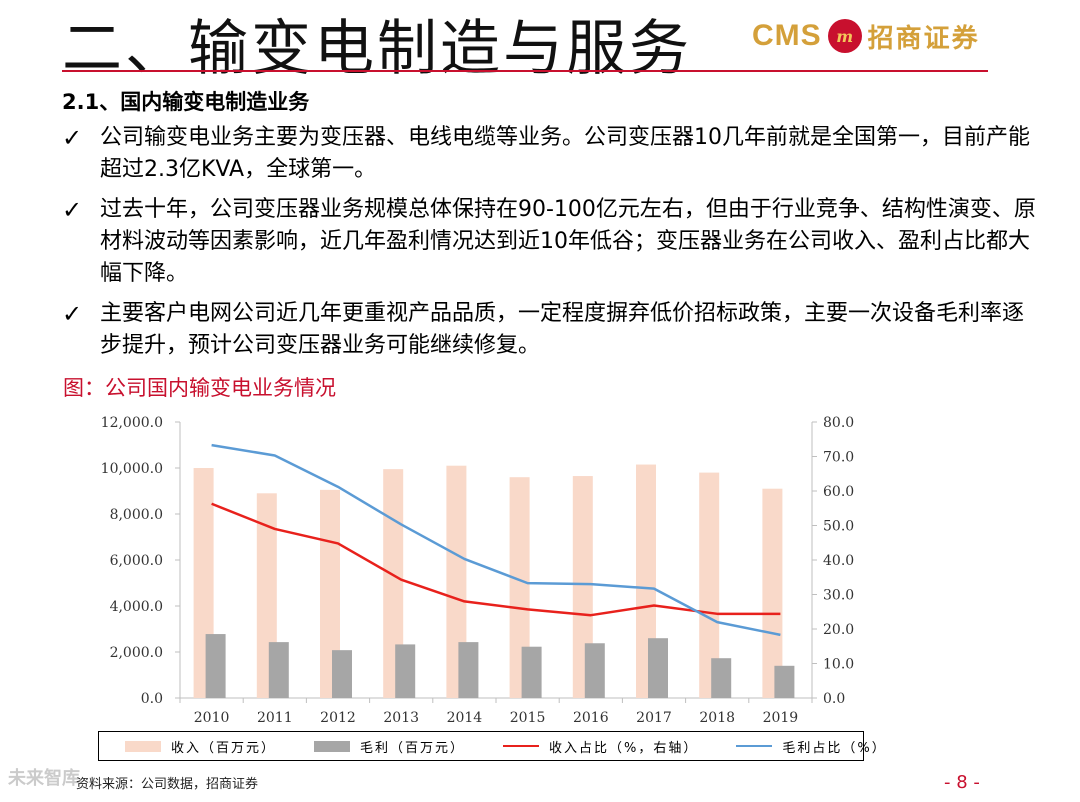 The image size is (1080, 802). What do you see at coordinates (199, 388) in the screenshot?
I see `figure-caption: 图：公司国内输变电业务情况` at bounding box center [199, 388].